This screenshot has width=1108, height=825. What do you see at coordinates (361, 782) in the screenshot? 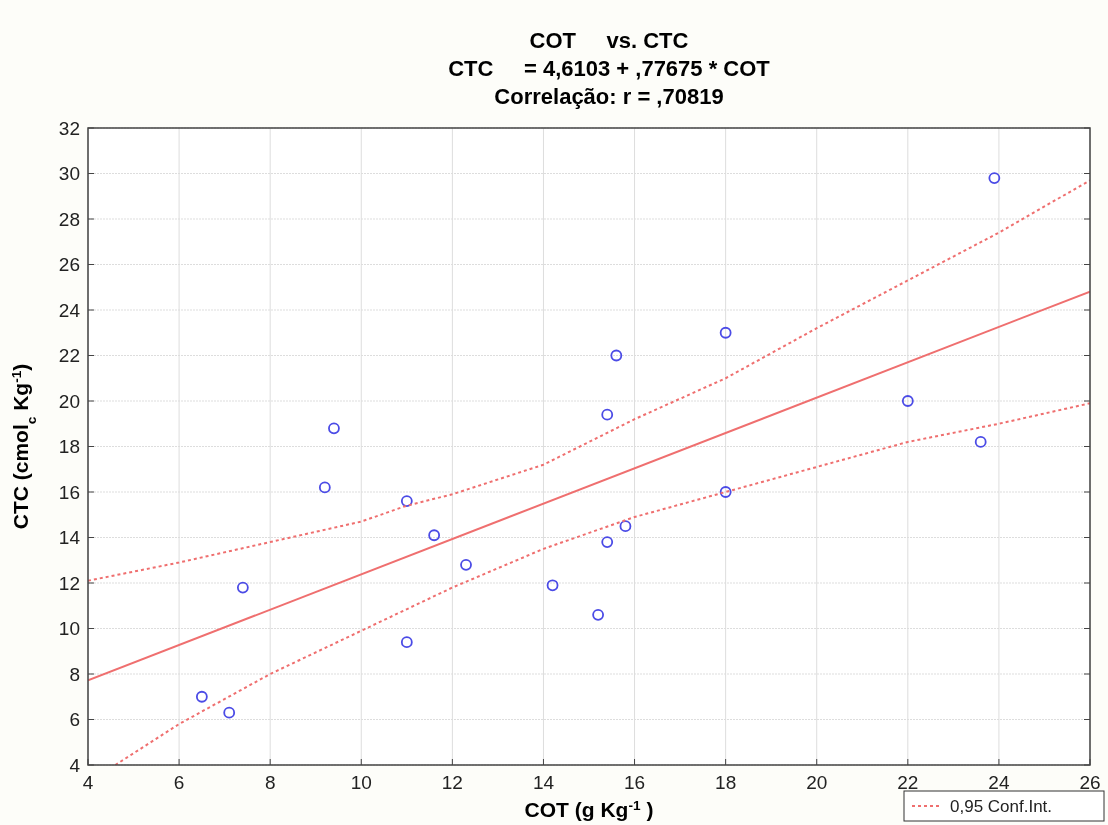
I see `x-tick-label: 10` at bounding box center [361, 782].